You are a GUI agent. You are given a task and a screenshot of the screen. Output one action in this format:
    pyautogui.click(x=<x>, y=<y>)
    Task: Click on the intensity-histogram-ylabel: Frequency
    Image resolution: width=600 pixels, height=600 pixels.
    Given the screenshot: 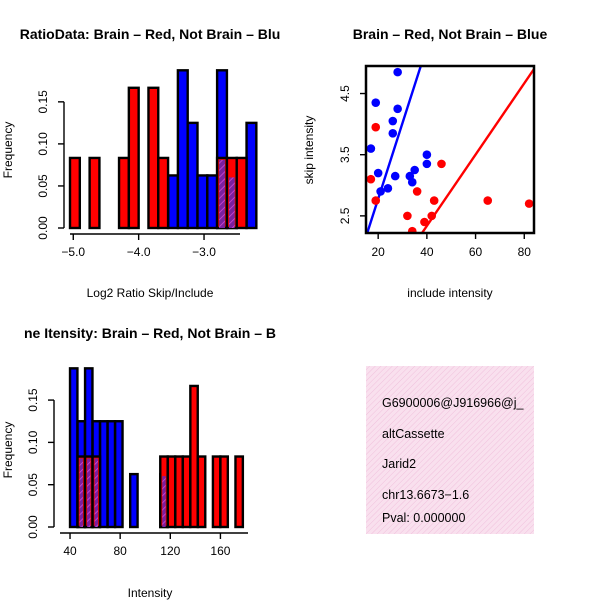 What is the action you would take?
    pyautogui.click(x=8, y=450)
    